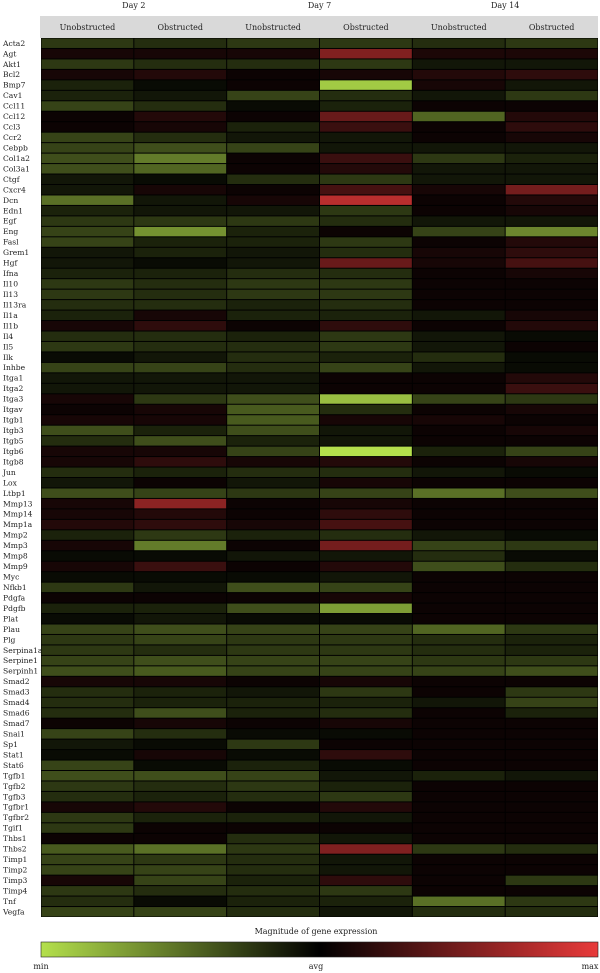 The height and width of the screenshot is (973, 600). Describe the element at coordinates (590, 966) in the screenshot. I see `legend-max-label: max` at that location.